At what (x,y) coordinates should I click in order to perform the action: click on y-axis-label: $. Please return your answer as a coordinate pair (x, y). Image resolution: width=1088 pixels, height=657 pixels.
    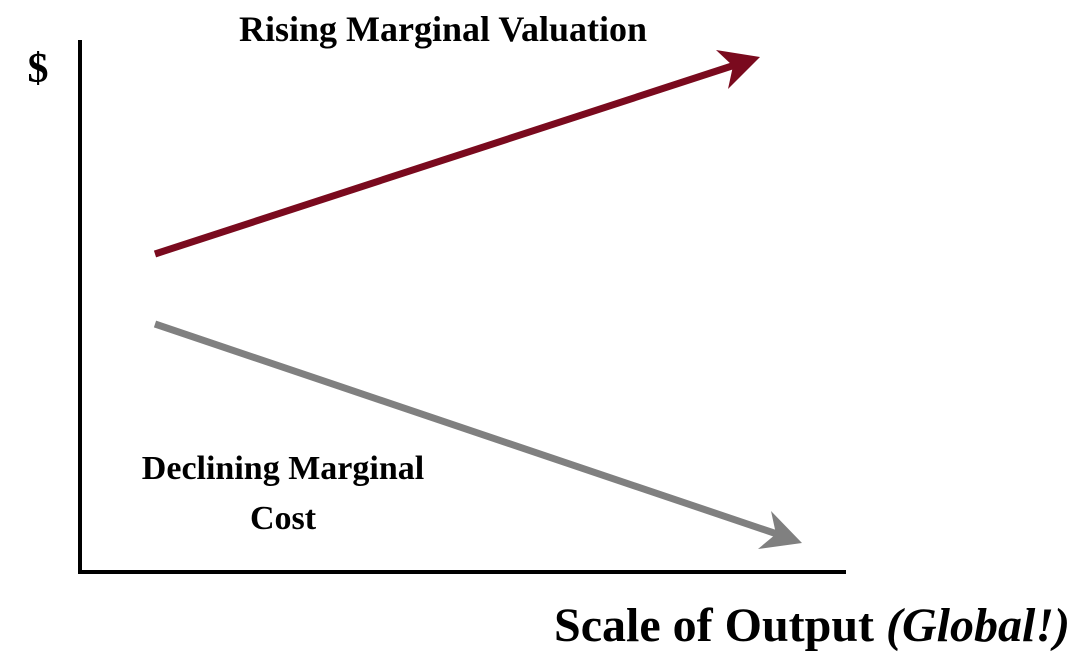
    Looking at the image, I should click on (38, 69).